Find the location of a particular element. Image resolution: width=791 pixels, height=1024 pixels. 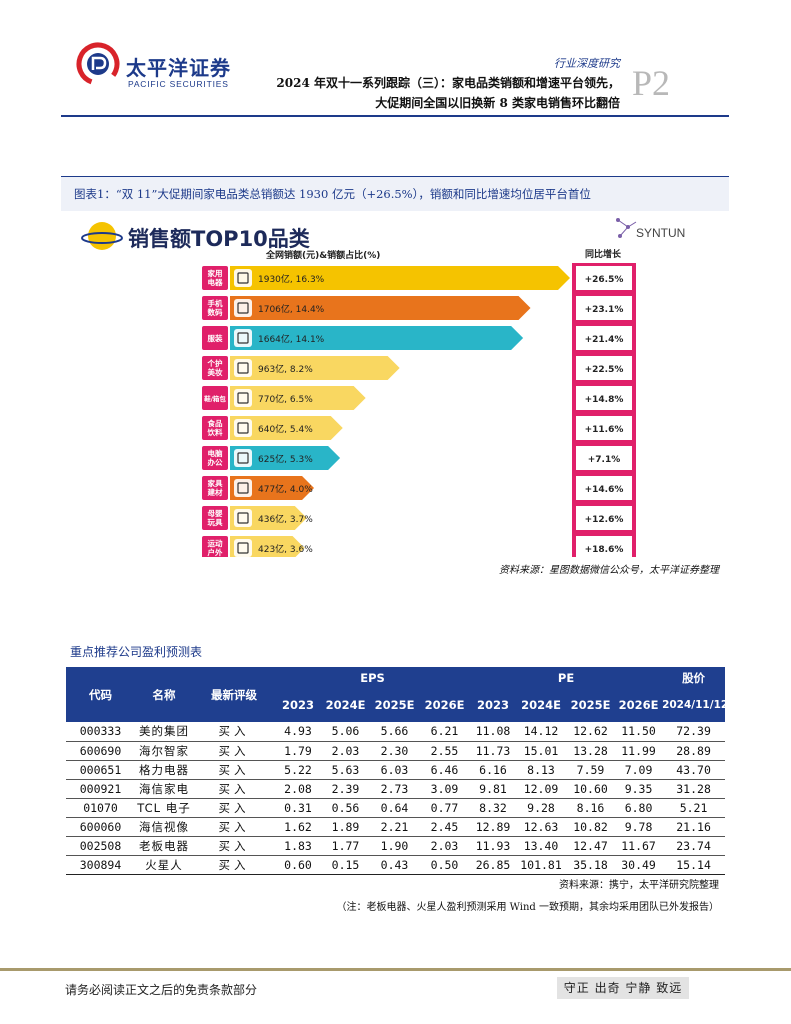

category-label: 饮料 is located at coordinates (215, 432).